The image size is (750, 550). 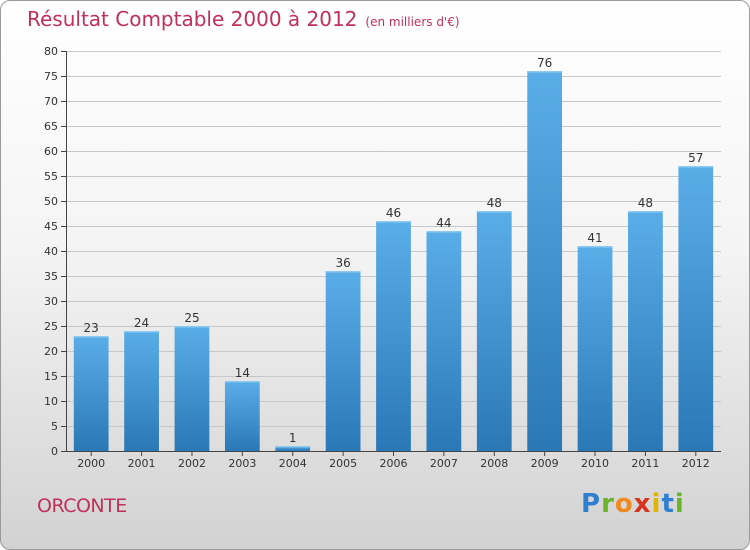 What do you see at coordinates (393, 213) in the screenshot?
I see `data-label: 46` at bounding box center [393, 213].